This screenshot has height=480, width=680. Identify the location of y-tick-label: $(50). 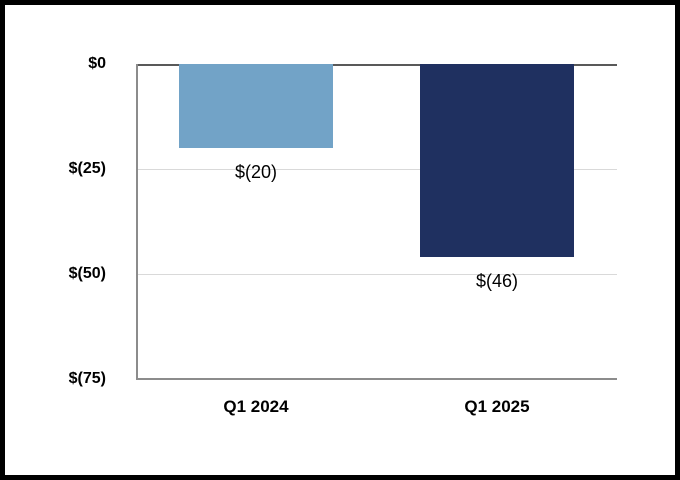
(87, 273).